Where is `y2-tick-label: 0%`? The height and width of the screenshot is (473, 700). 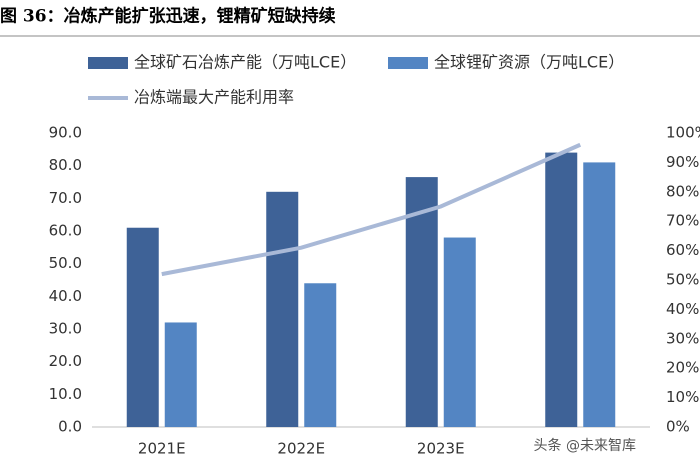
y2-tick-label: 0% is located at coordinates (678, 427).